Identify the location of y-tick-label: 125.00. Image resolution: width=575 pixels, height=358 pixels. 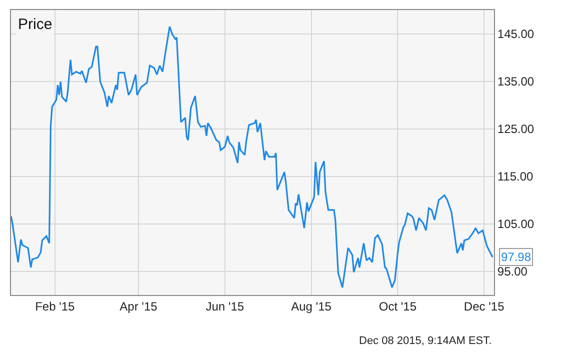
(515, 129).